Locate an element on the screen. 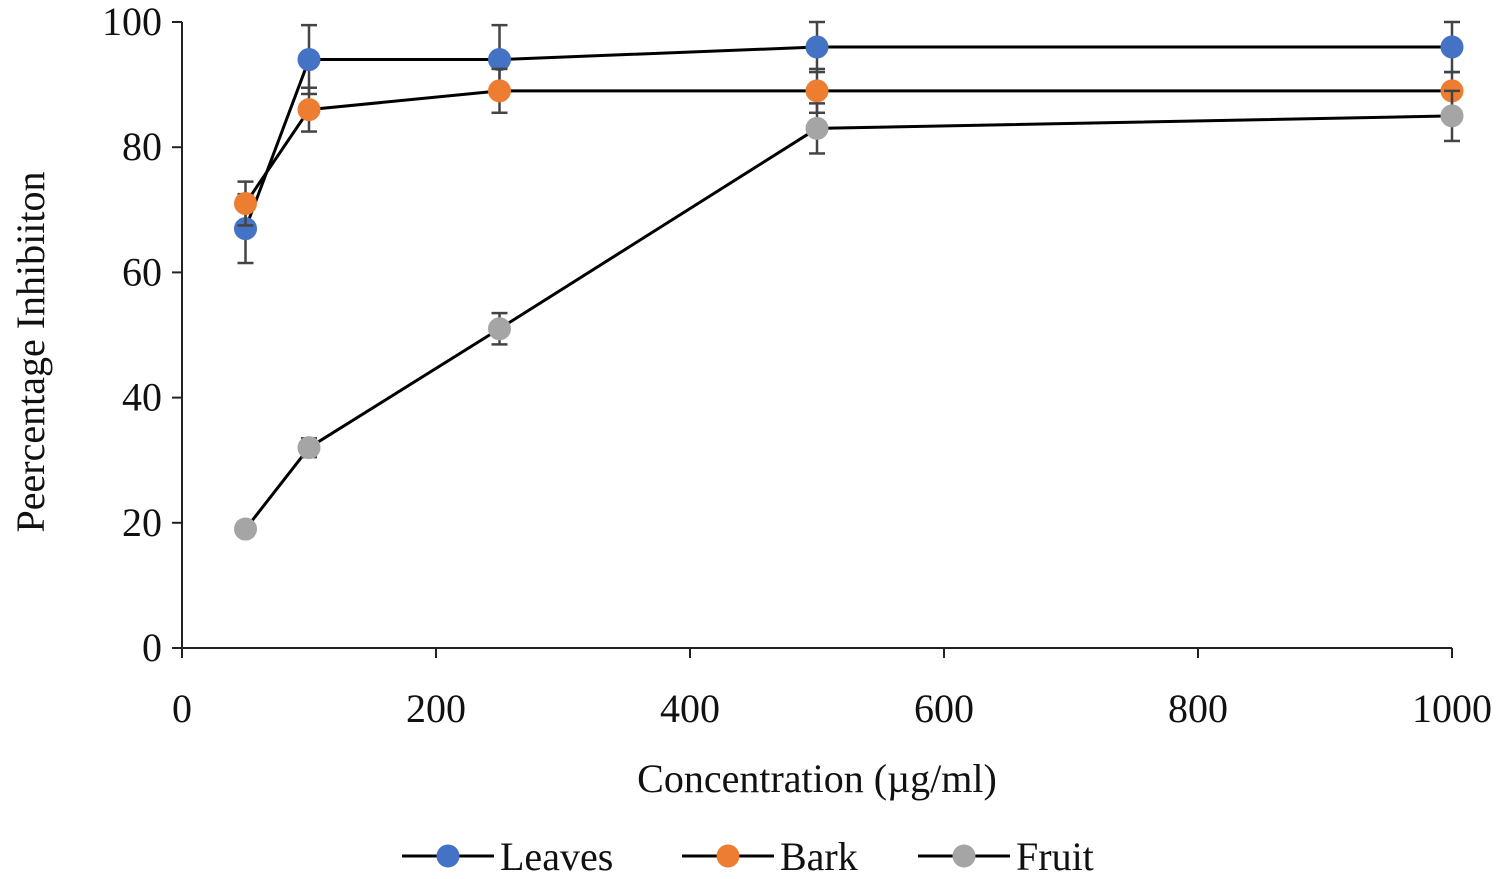 This screenshot has height=879, width=1508. legend-item-bark: Bark is located at coordinates (770, 856).